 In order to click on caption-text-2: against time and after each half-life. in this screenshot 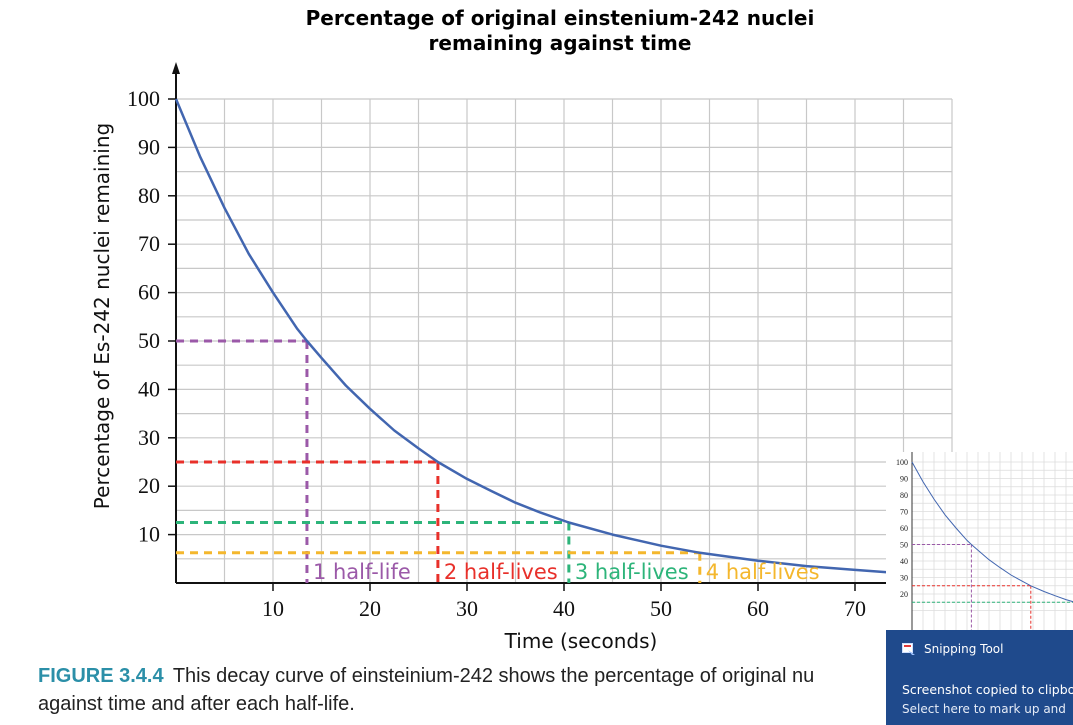, I will do `click(196, 704)`.